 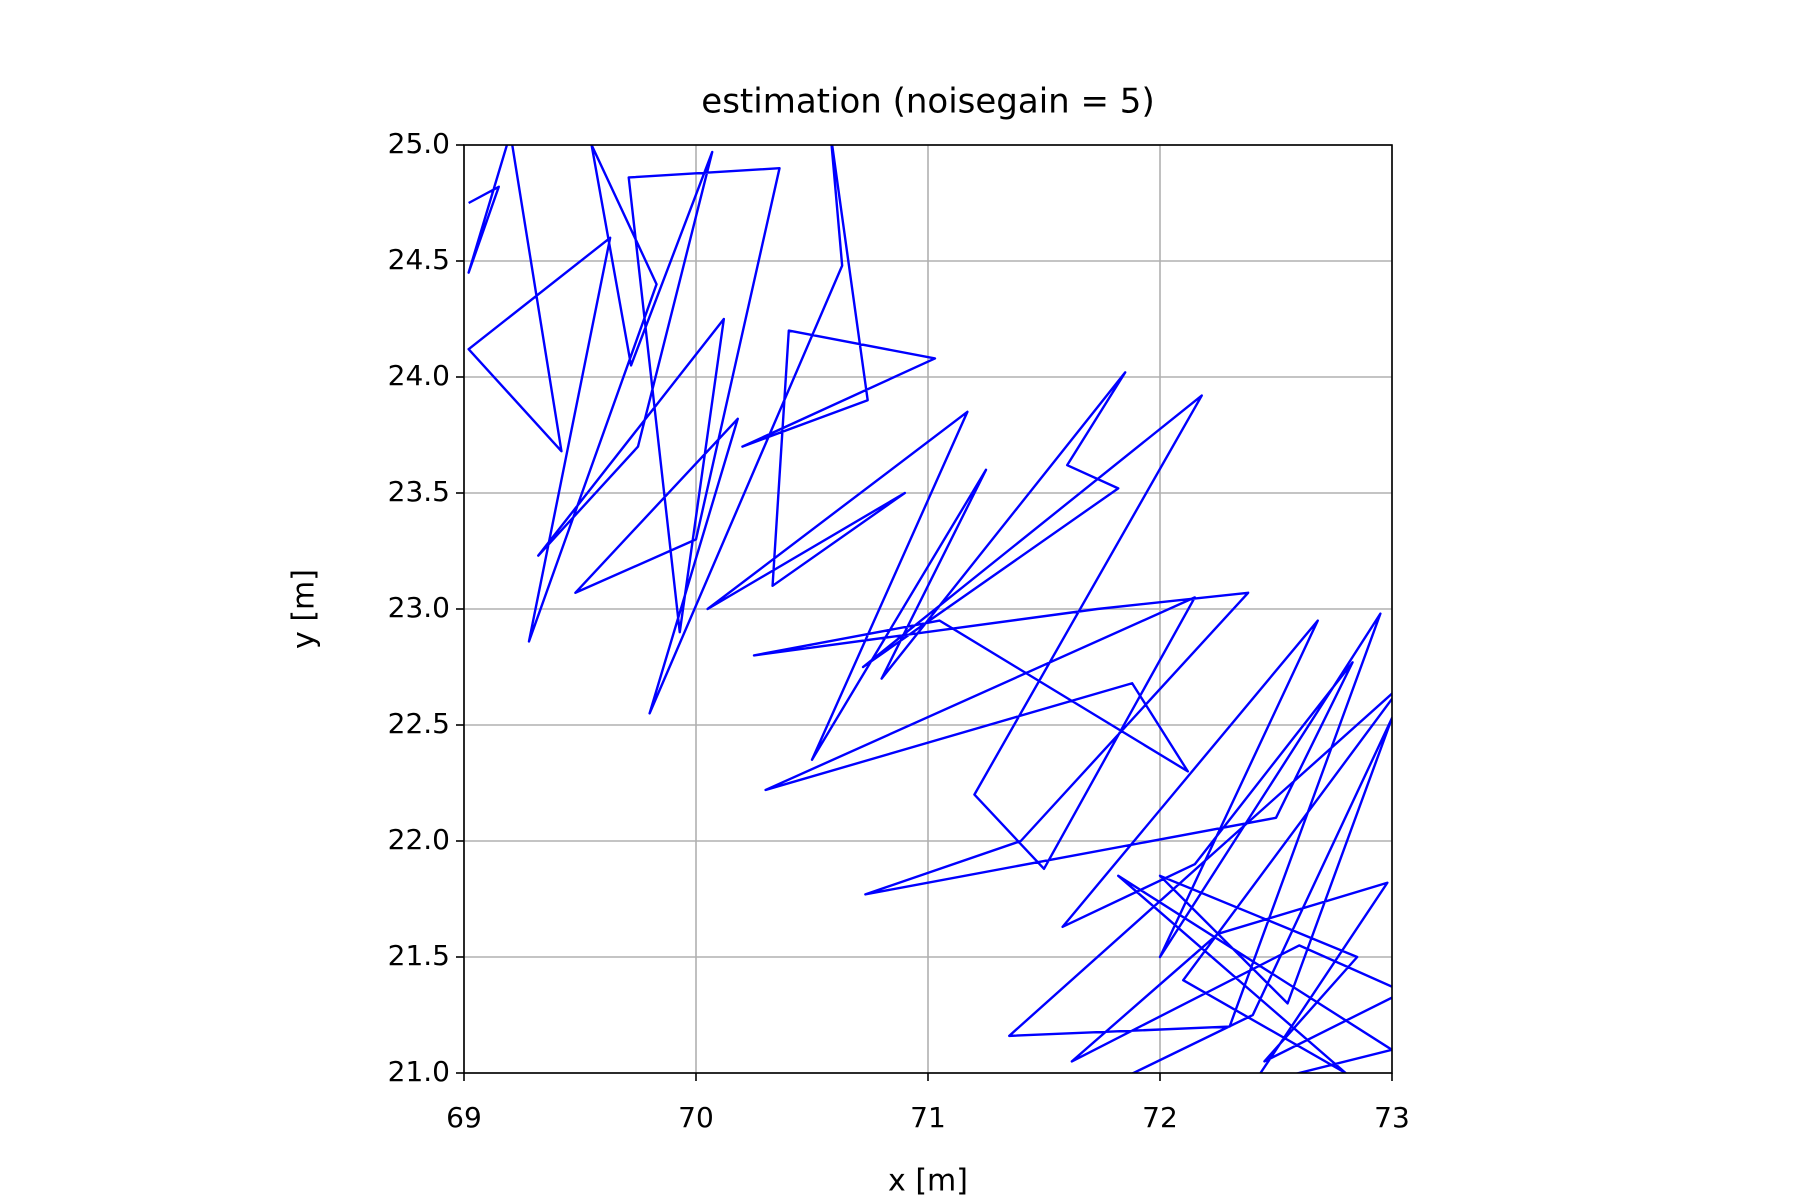 I want to click on x-tick-label: 71, so click(x=928, y=1117).